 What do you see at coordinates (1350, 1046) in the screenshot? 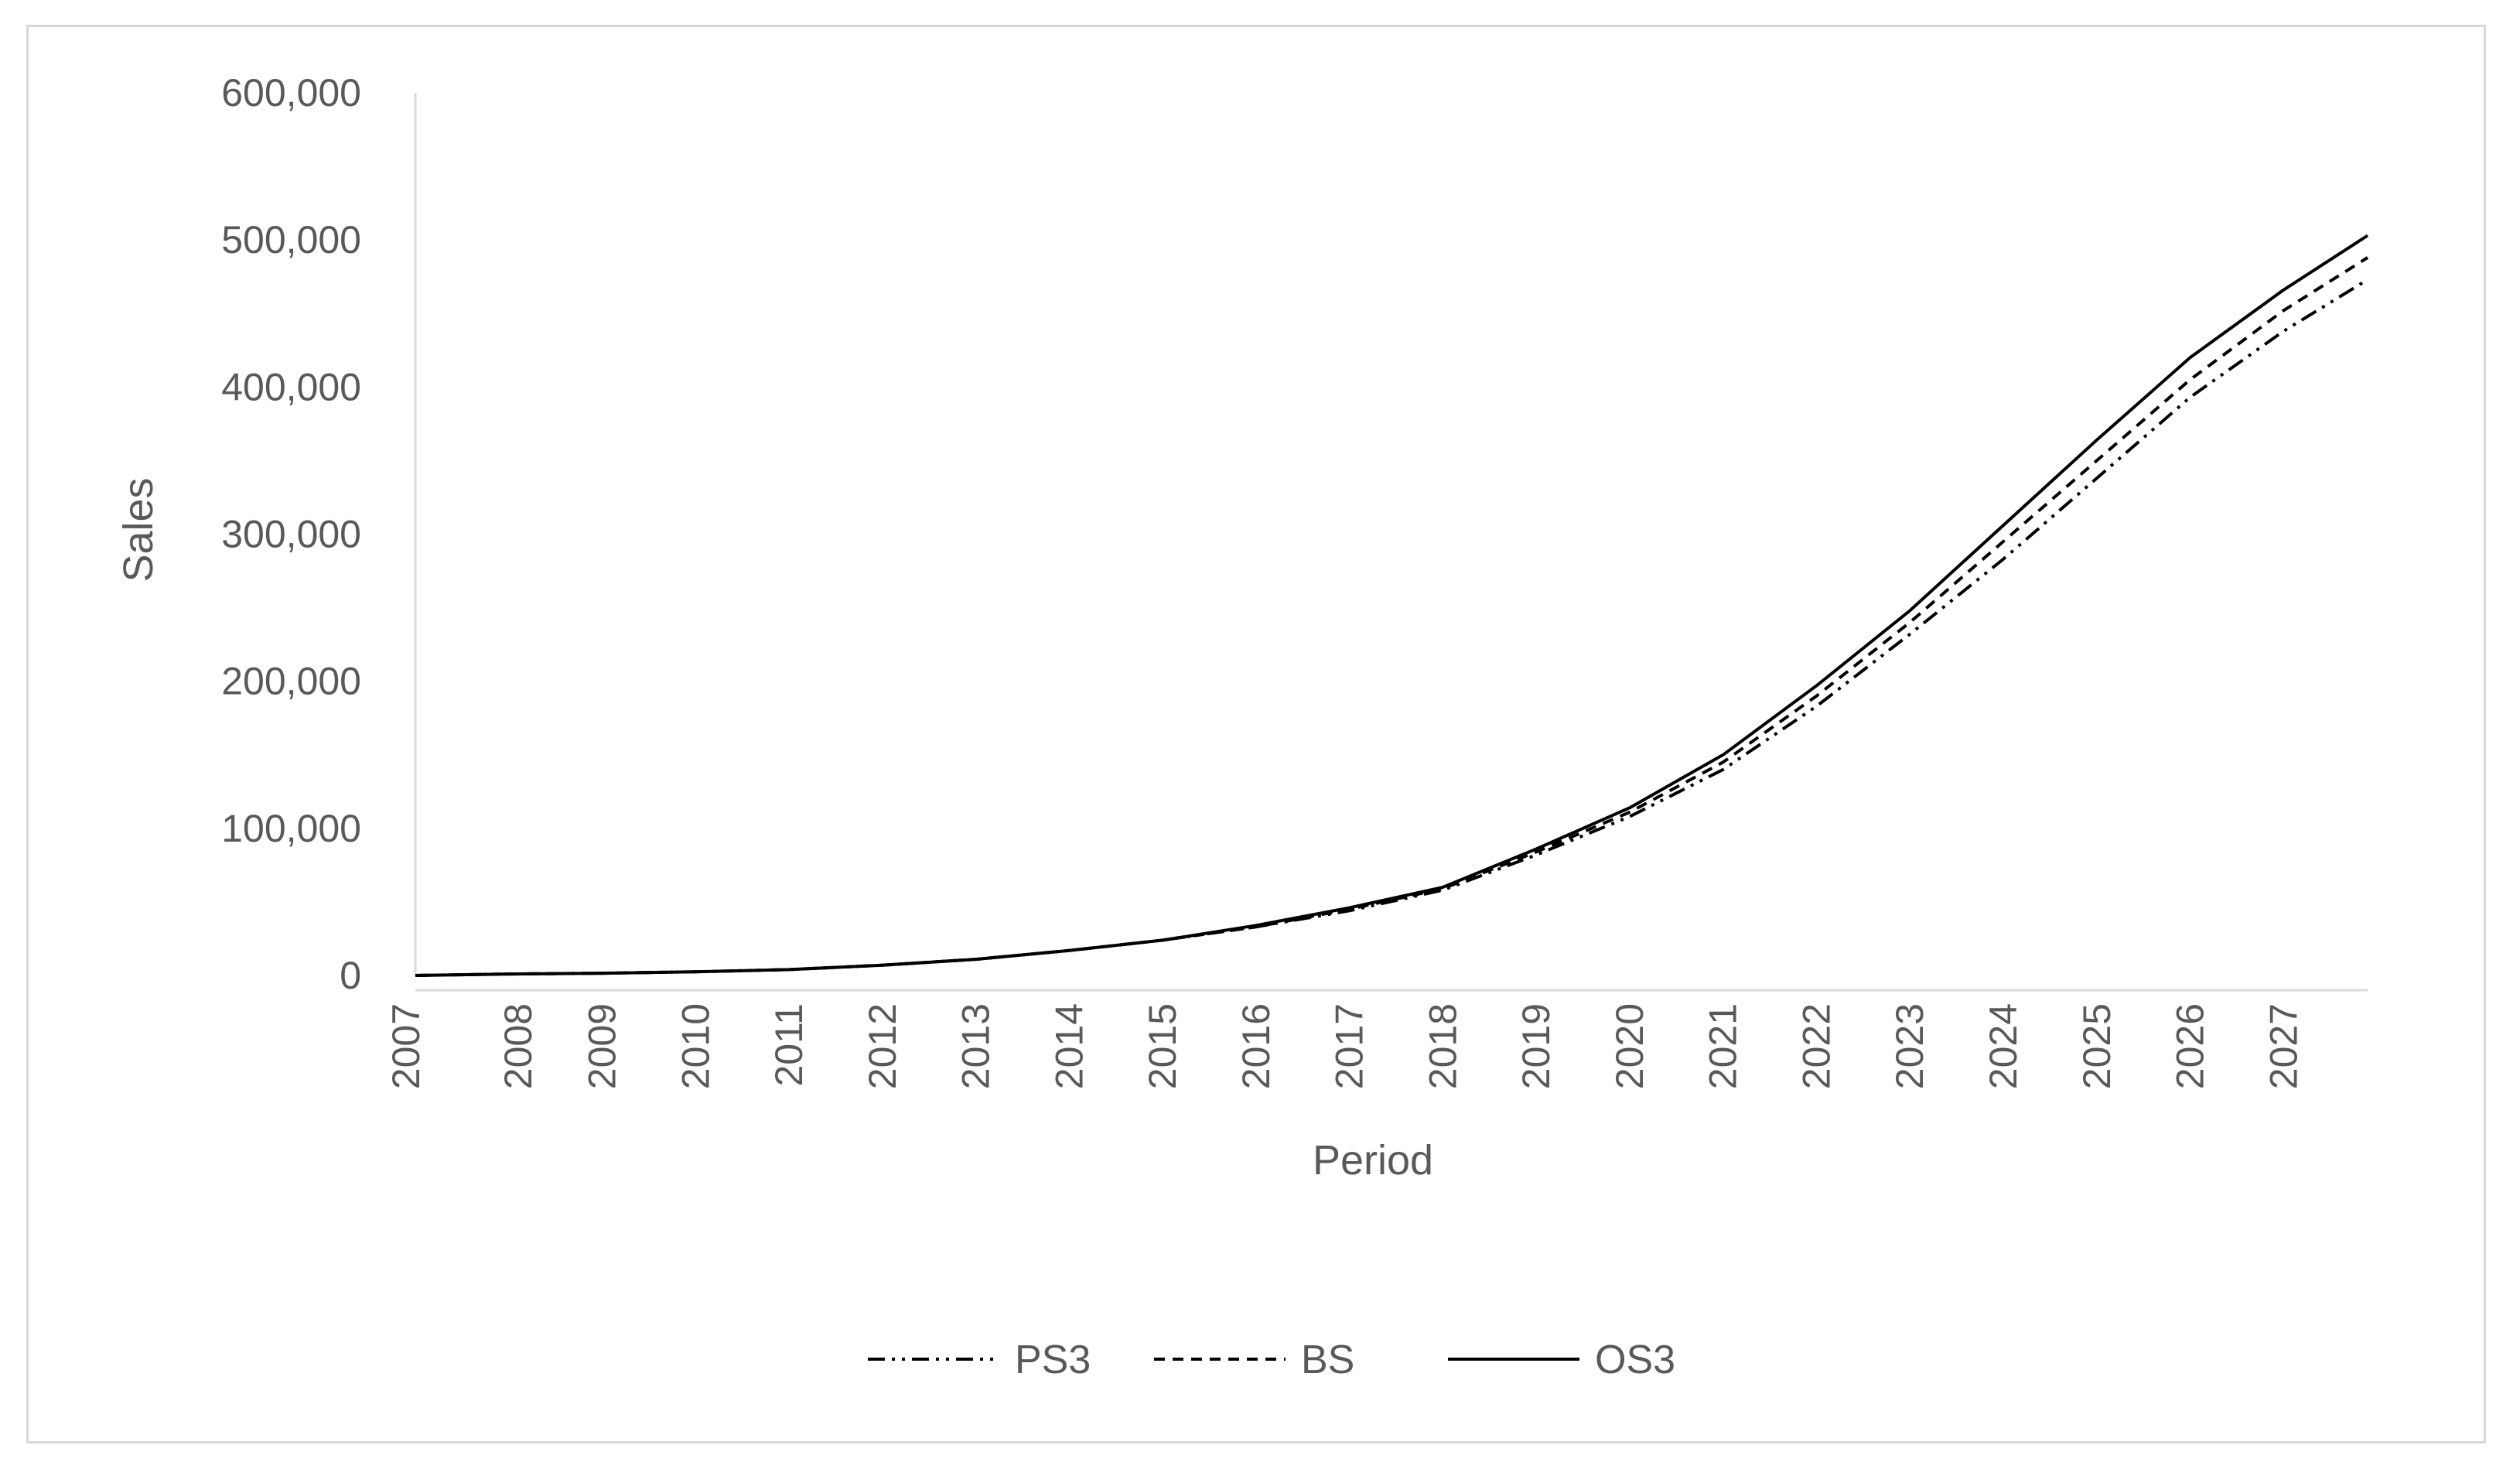
I see `x-tick-label: 2017` at bounding box center [1350, 1046].